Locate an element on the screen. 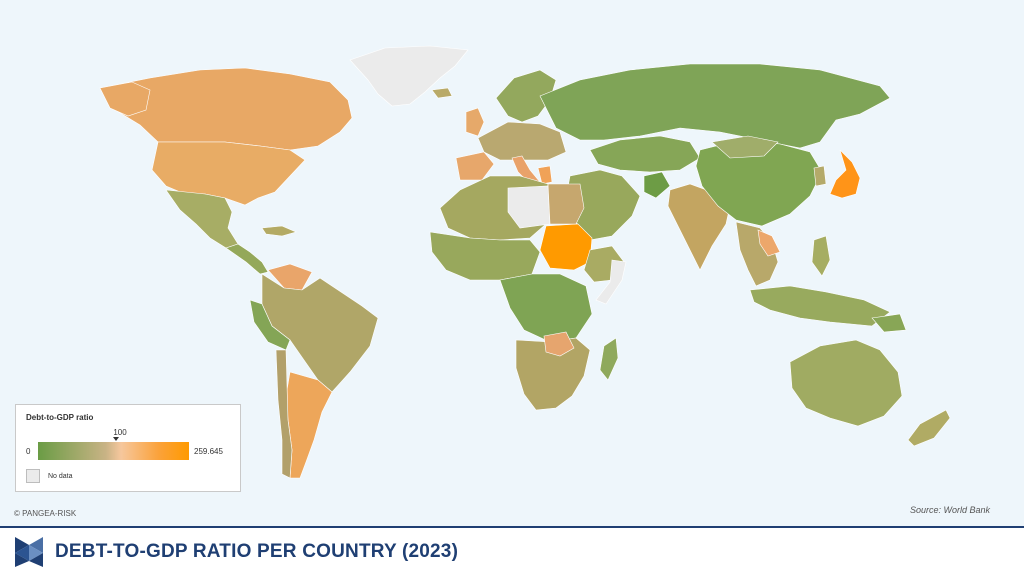 Image resolution: width=1024 pixels, height=576 pixels. western-europe is located at coordinates (522, 141).